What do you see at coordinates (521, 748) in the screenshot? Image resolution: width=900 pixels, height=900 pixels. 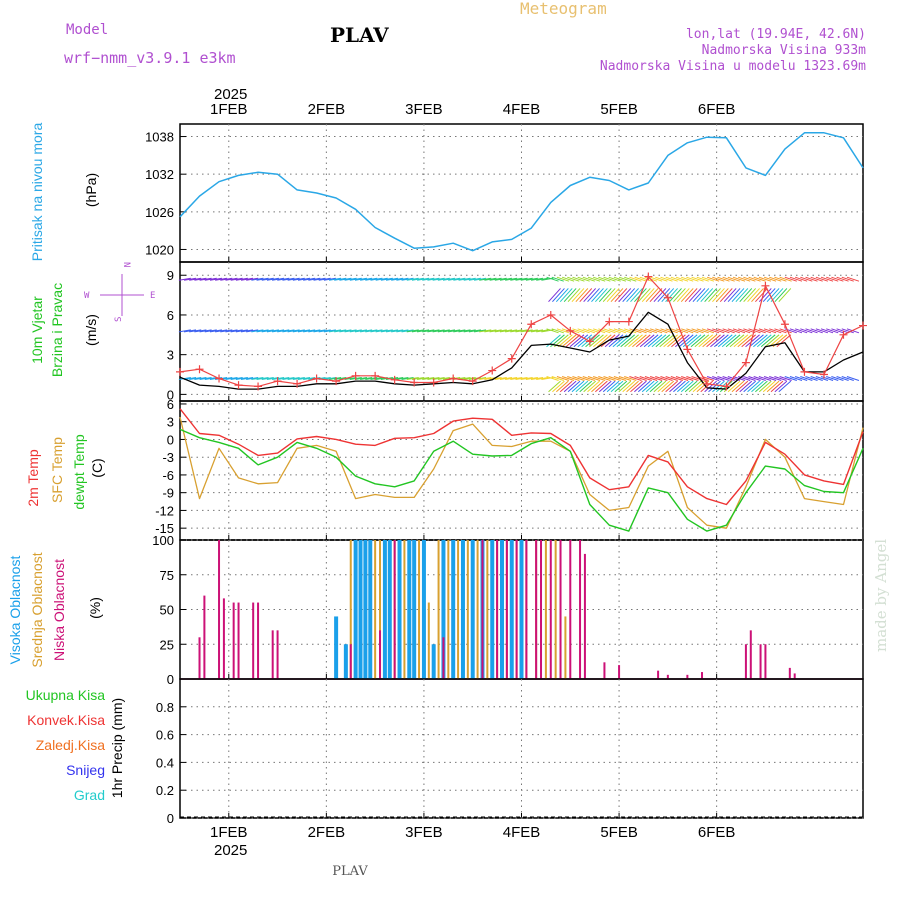 I see `panel-frame` at bounding box center [521, 748].